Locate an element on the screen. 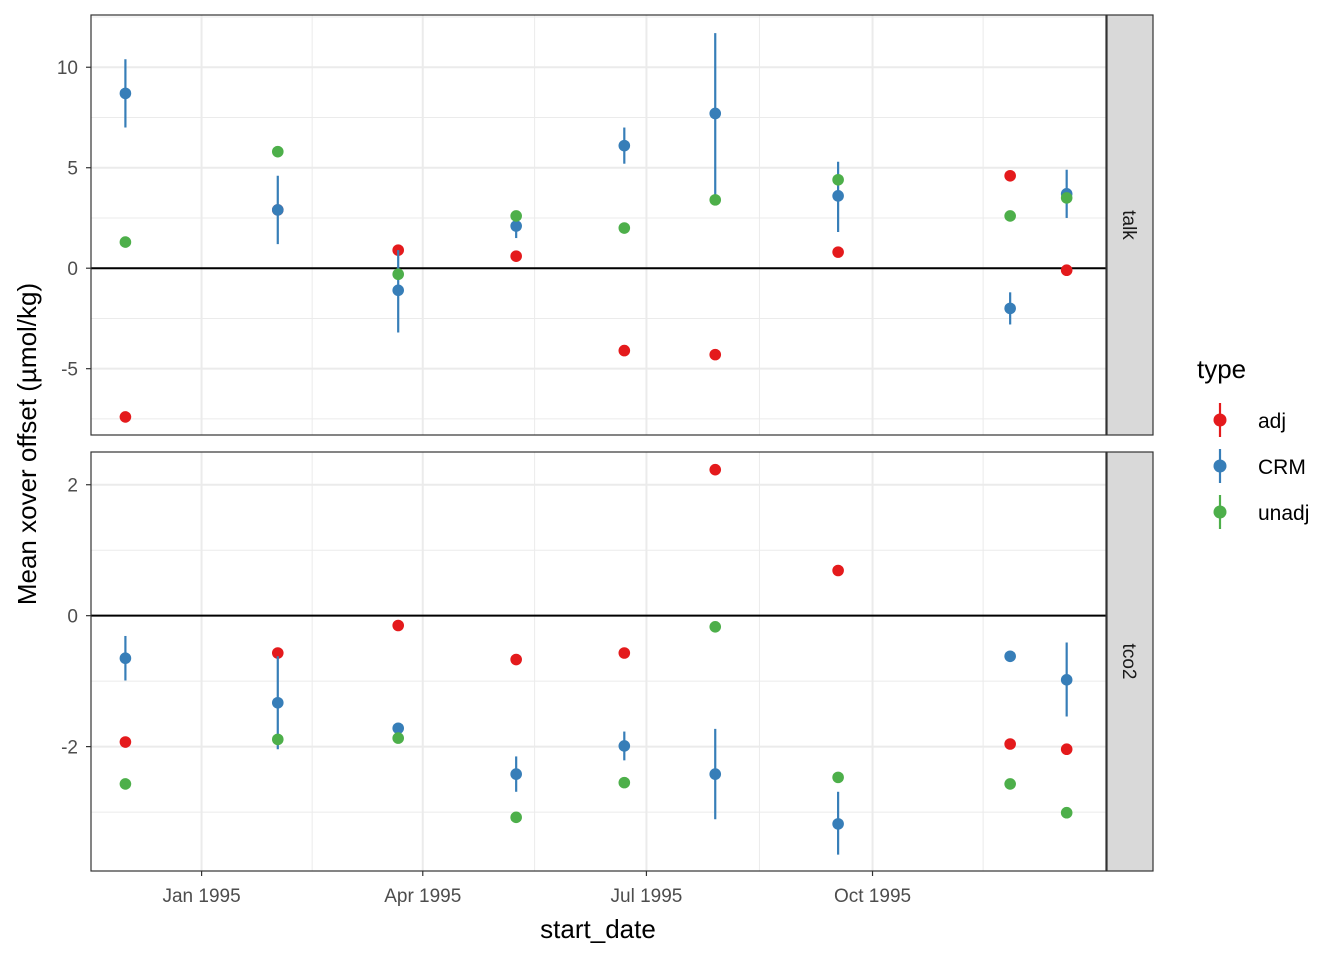 This screenshot has height=960, width=1344. x-tick-label: Jul 1995 is located at coordinates (647, 896).